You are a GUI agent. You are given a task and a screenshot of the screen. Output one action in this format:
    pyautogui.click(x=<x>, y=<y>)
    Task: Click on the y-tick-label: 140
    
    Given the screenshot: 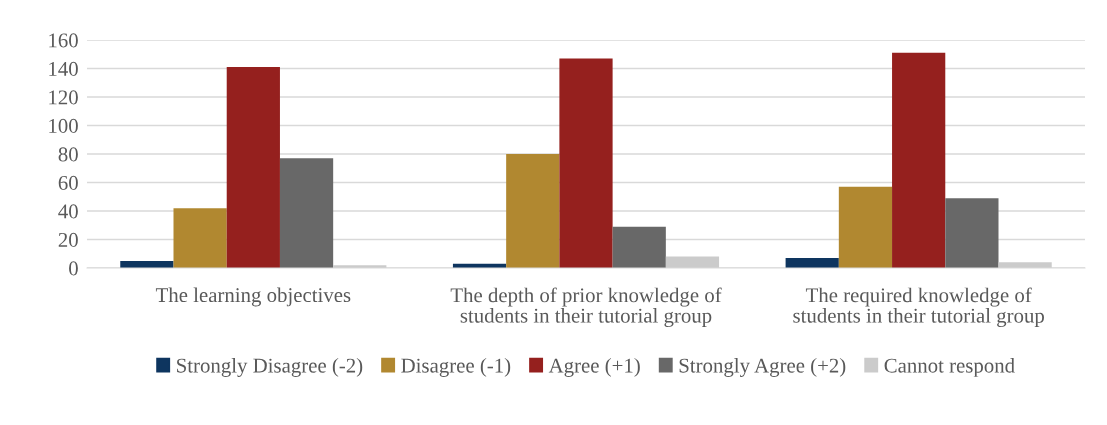 What is the action you would take?
    pyautogui.click(x=63, y=68)
    